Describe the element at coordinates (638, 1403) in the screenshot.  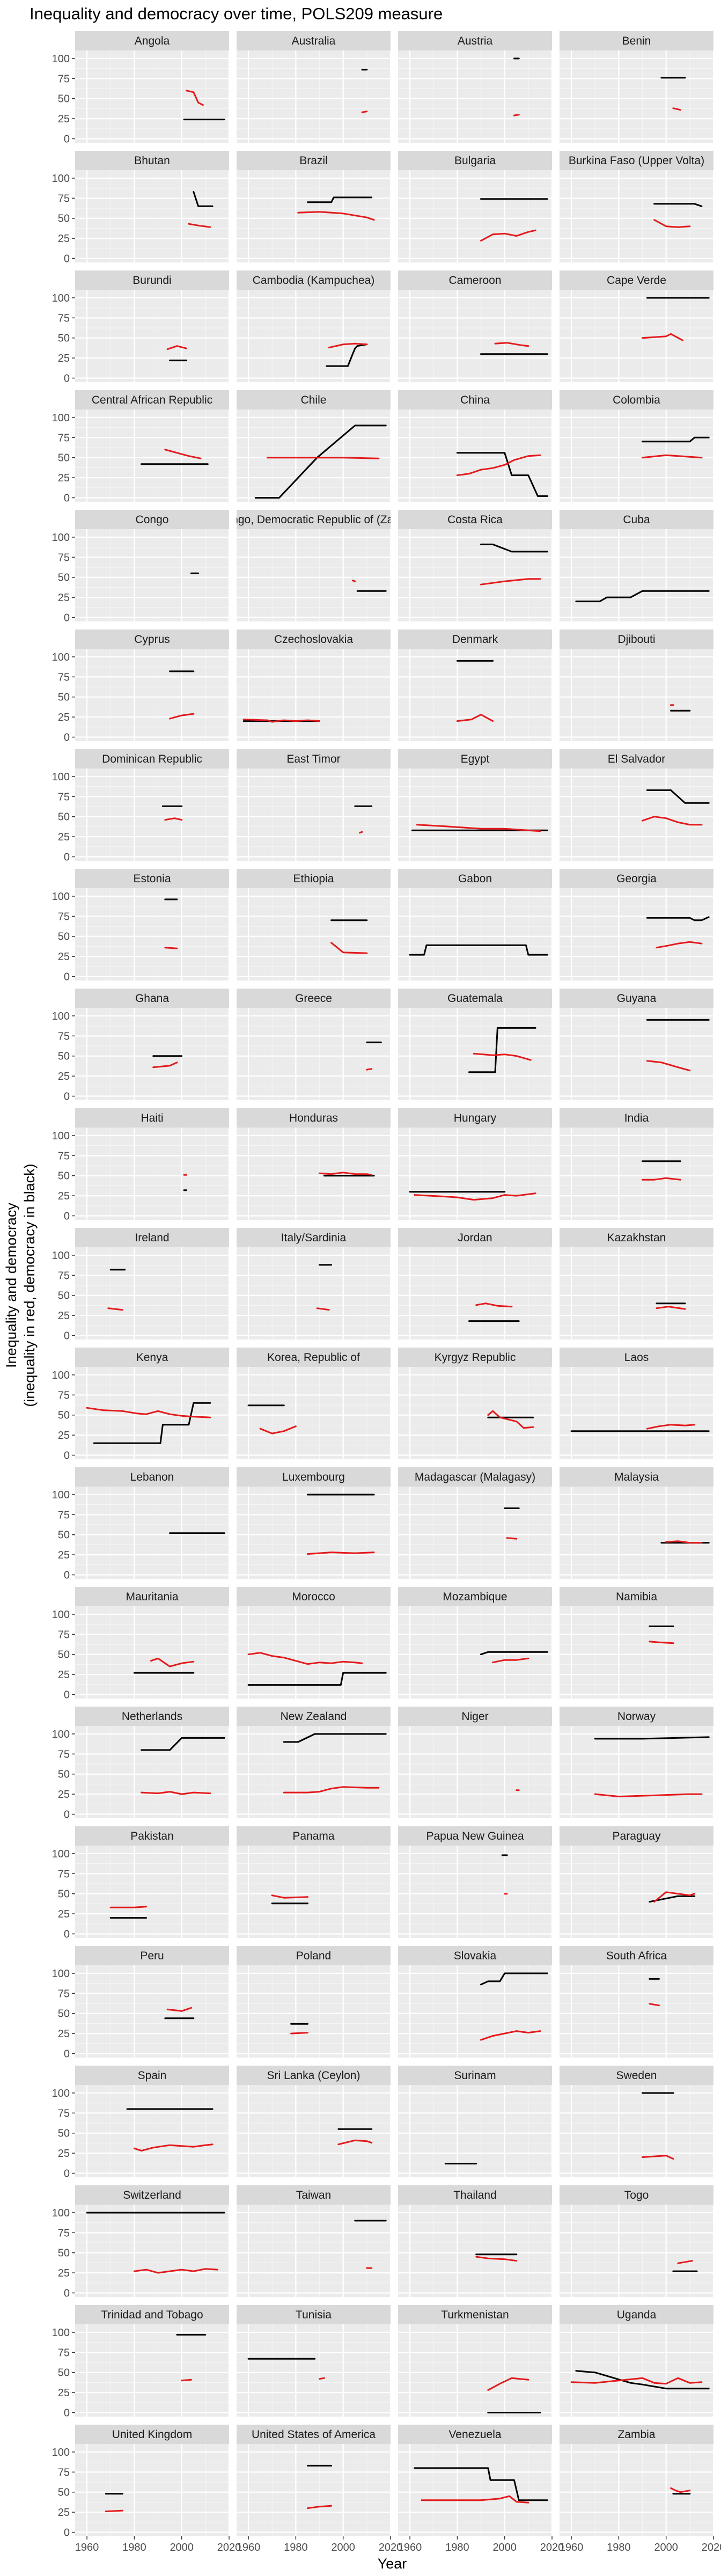
I see `facet-panel: Laos` at that location.